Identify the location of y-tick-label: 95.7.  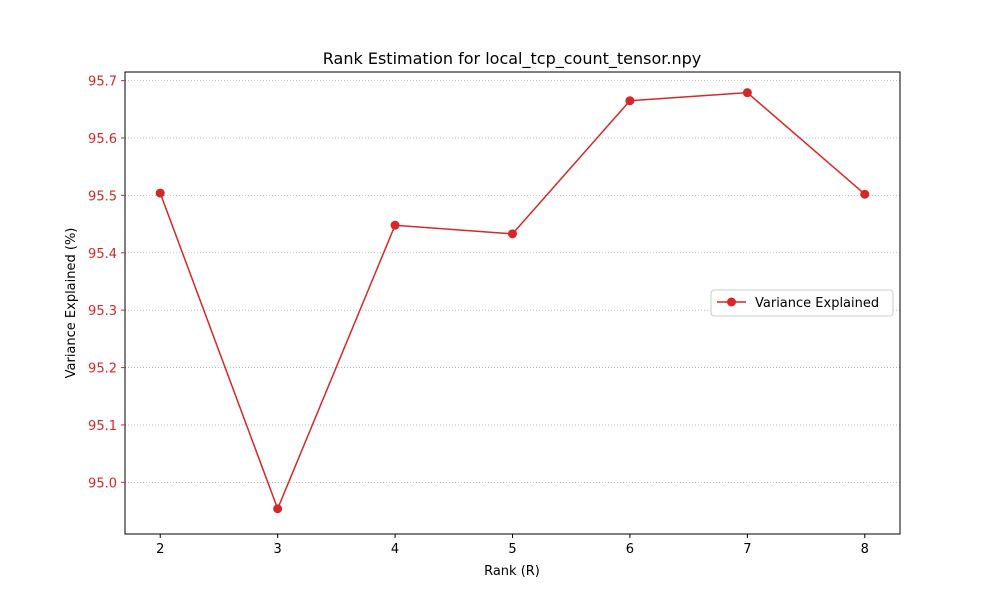
(102, 82).